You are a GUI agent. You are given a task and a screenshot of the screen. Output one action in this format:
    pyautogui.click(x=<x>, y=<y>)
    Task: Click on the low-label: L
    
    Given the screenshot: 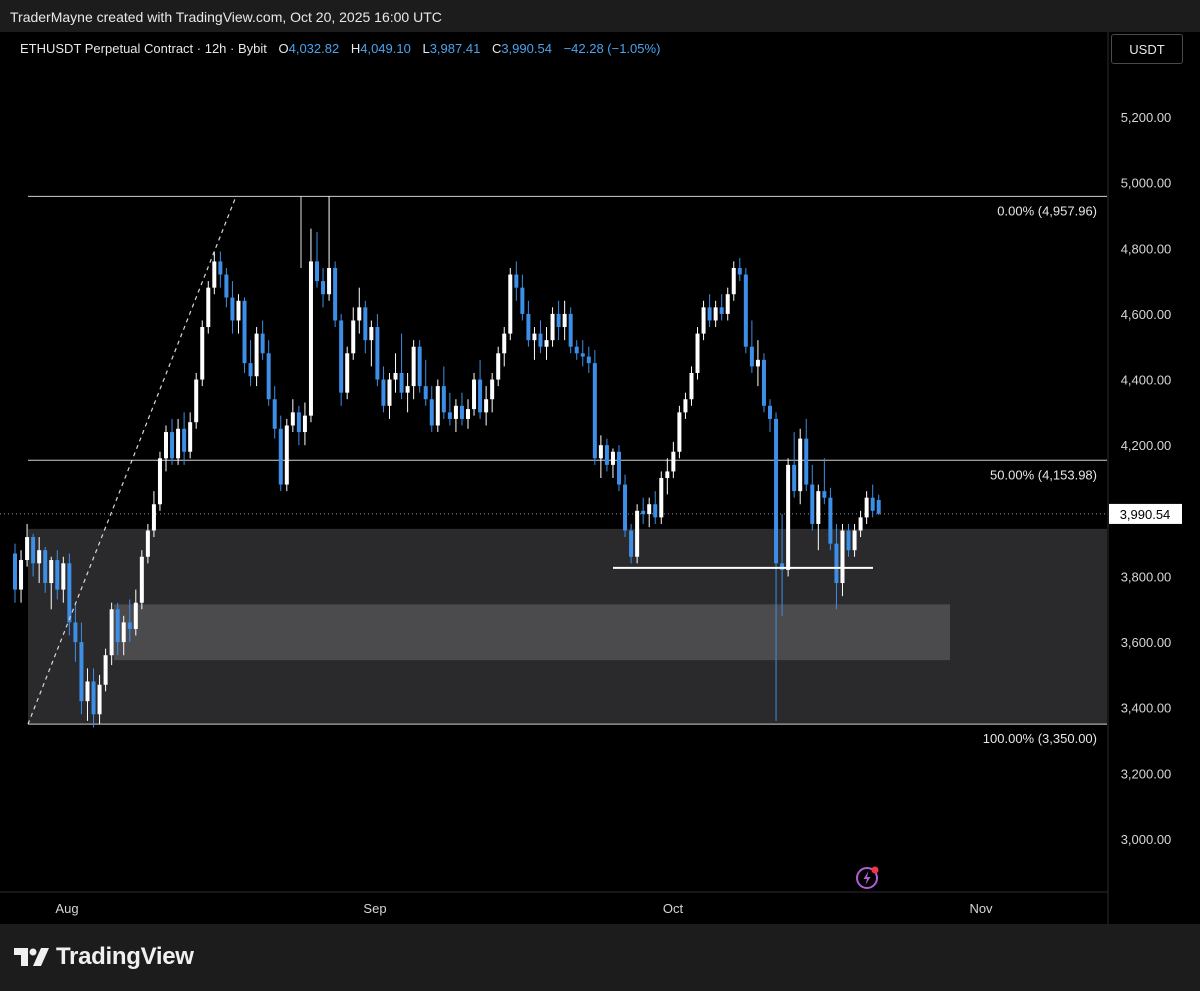 What is the action you would take?
    pyautogui.click(x=426, y=48)
    